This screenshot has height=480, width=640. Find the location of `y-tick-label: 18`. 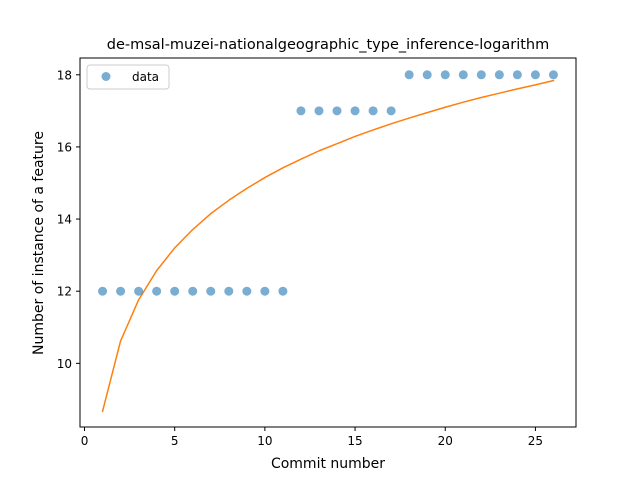

y-tick-label: 18 is located at coordinates (64, 75).